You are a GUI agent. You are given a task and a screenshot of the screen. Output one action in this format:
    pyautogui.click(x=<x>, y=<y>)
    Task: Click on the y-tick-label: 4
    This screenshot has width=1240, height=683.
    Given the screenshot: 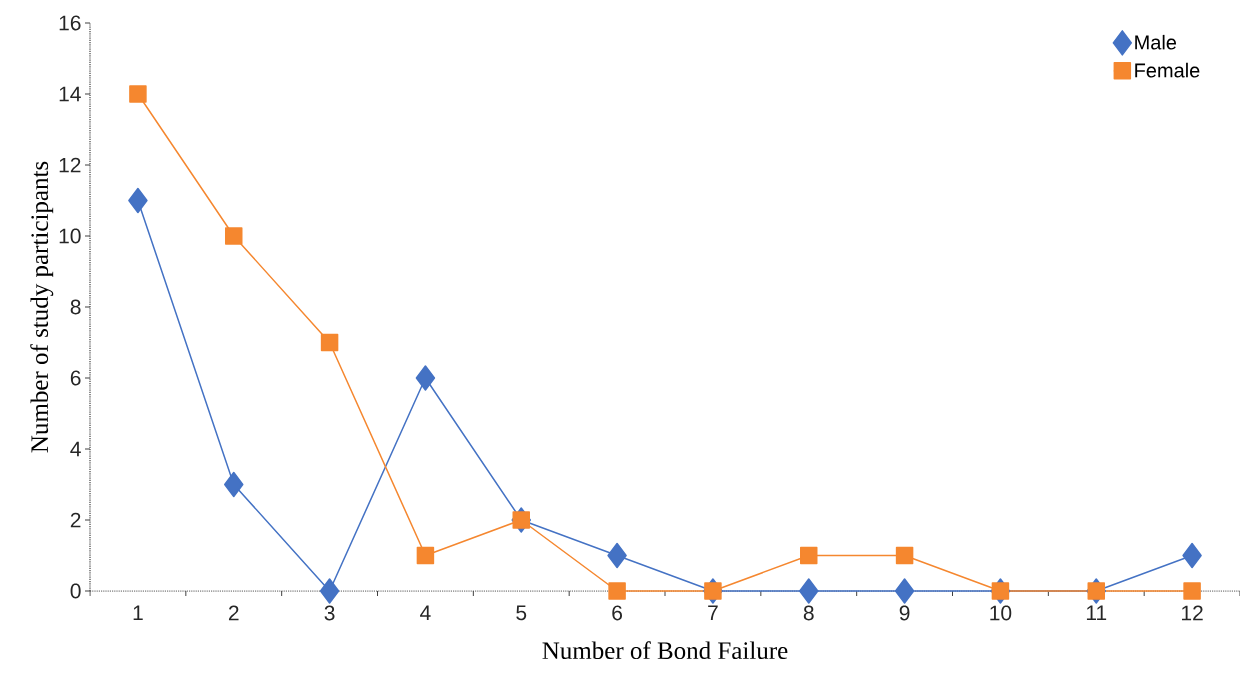 What is the action you would take?
    pyautogui.click(x=75, y=449)
    